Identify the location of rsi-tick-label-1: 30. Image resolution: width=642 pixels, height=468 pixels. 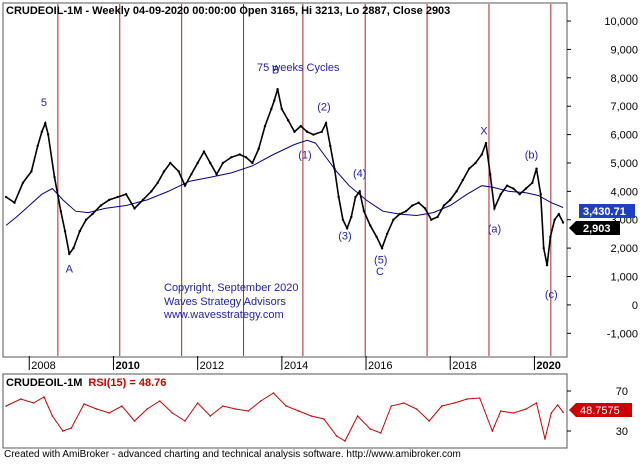
(622, 432).